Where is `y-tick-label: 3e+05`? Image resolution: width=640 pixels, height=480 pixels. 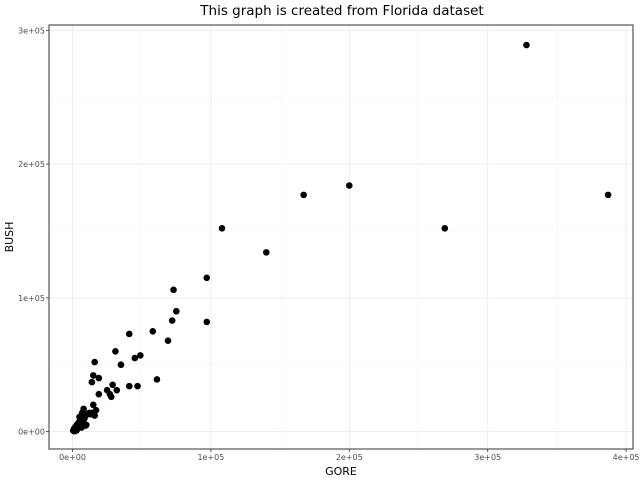 y-tick-label: 3e+05 is located at coordinates (31, 30).